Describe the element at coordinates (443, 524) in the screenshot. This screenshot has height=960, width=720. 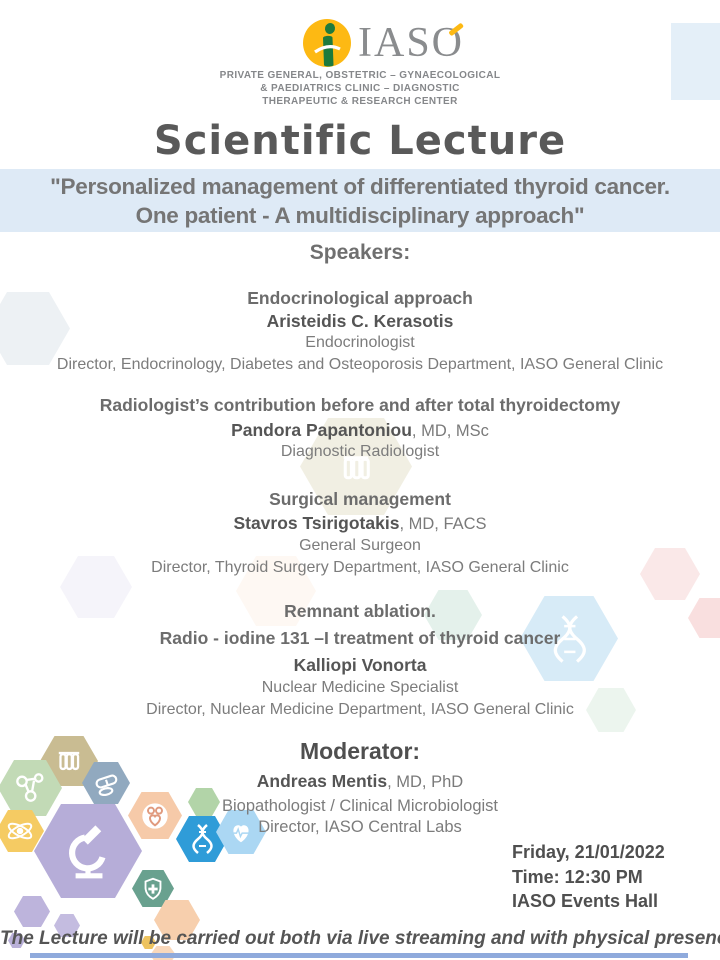
I see `speaker-credentials: , MD, FACS` at that location.